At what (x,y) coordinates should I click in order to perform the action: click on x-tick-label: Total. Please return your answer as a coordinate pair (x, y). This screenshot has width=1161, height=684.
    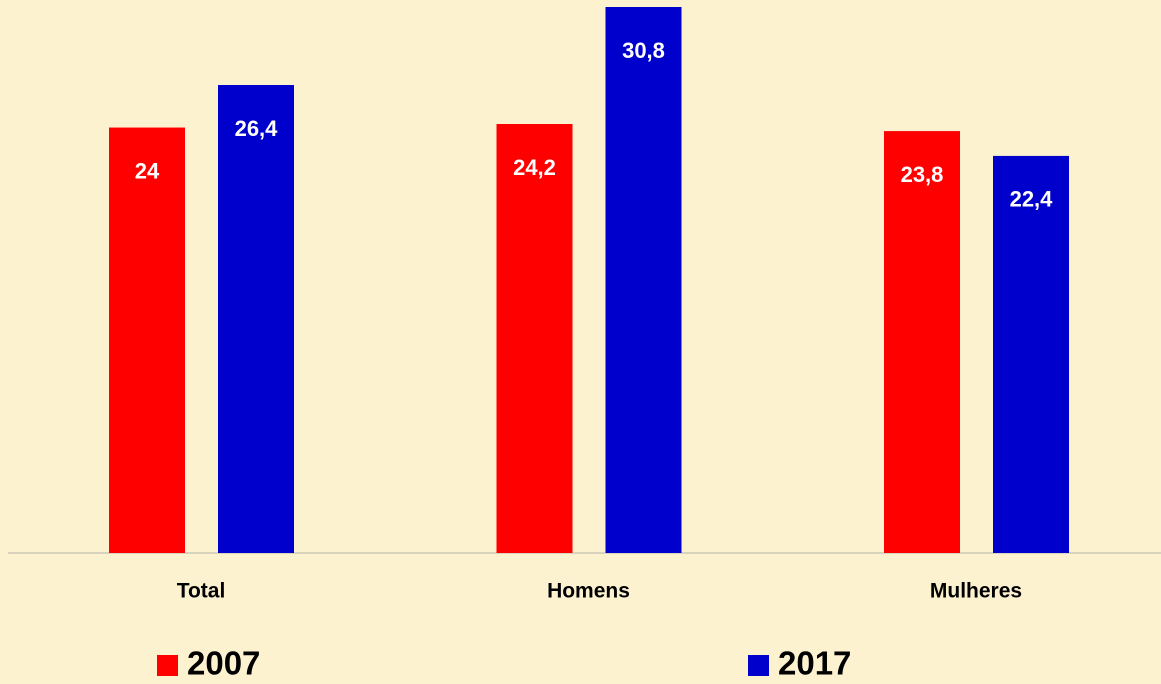
    Looking at the image, I should click on (201, 591).